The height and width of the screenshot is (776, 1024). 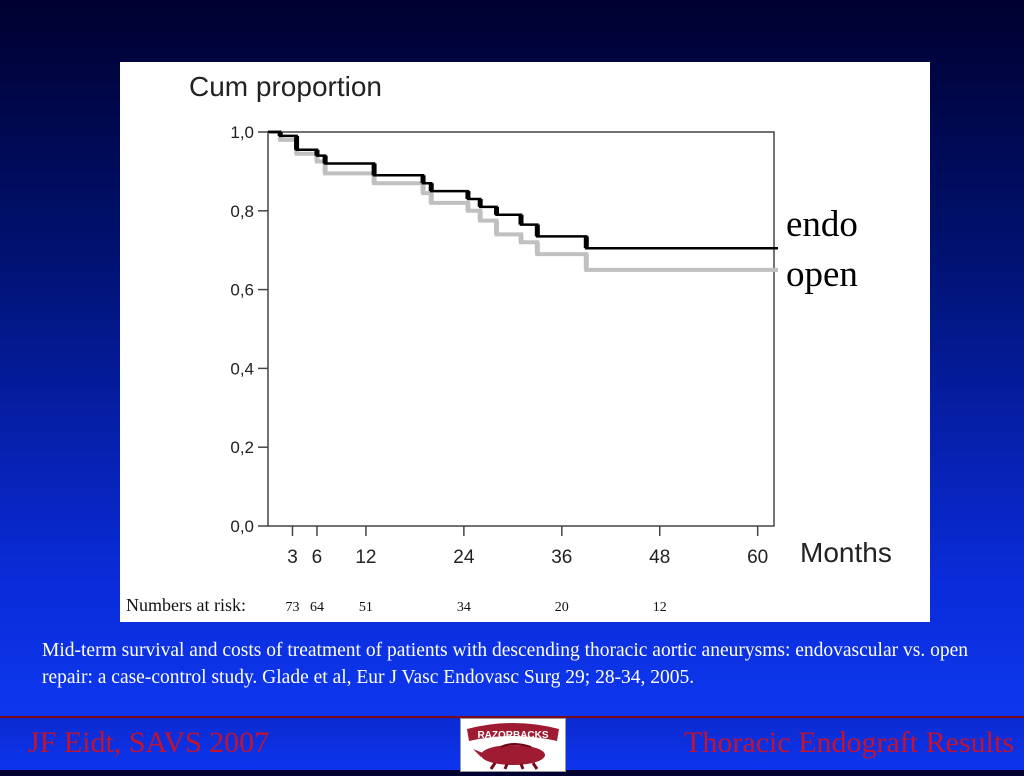 What do you see at coordinates (822, 224) in the screenshot?
I see `legend-entry-endo: endo` at bounding box center [822, 224].